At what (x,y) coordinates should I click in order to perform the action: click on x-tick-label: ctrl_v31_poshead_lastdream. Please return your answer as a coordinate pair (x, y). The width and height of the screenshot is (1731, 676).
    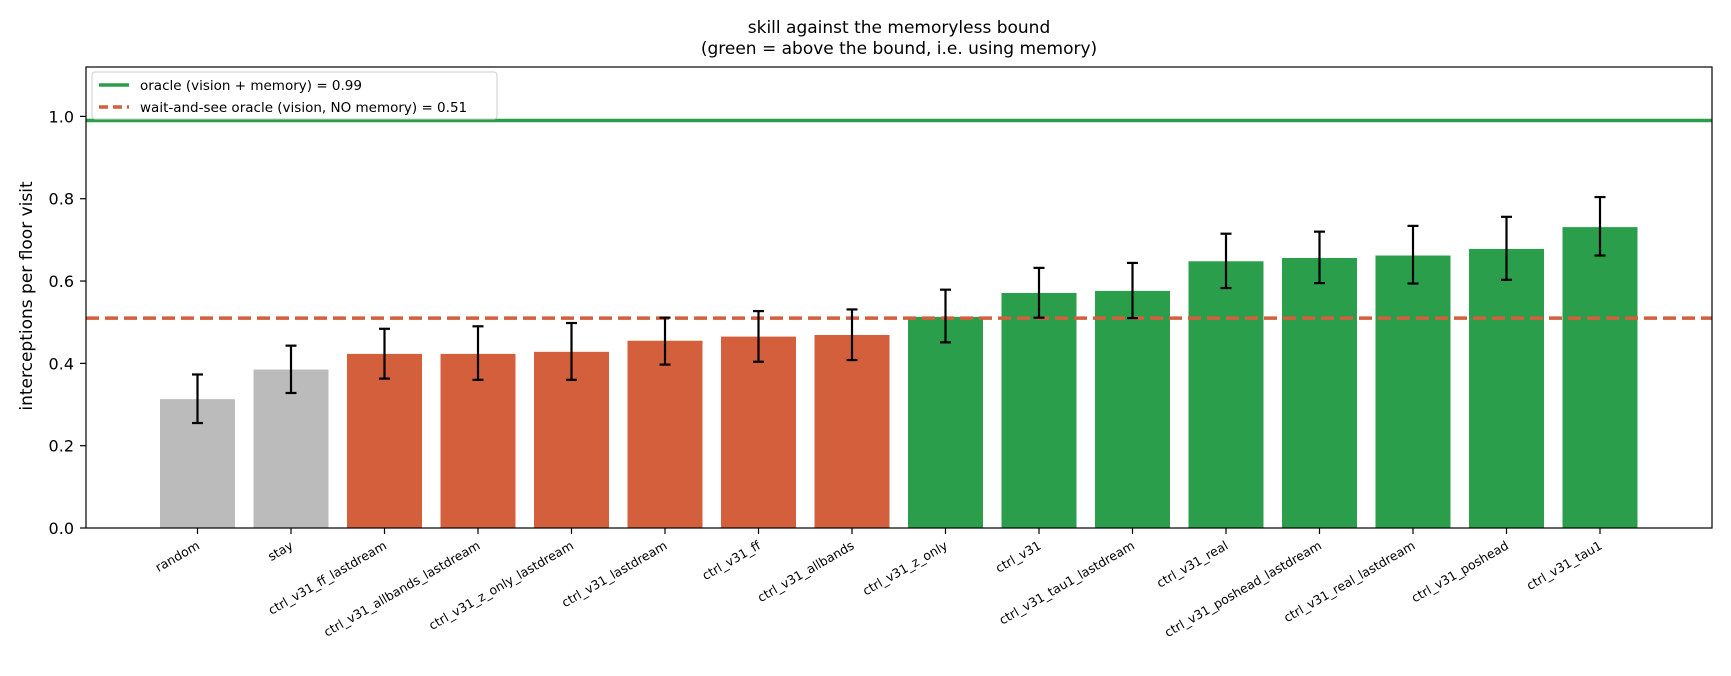
    Looking at the image, I should click on (1243, 589).